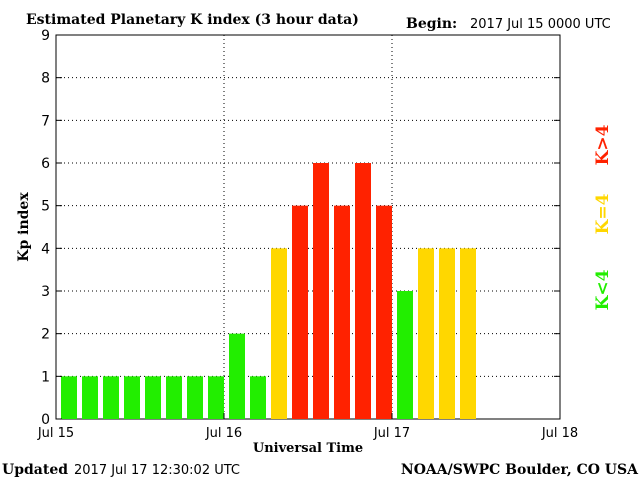 This screenshot has height=480, width=640. Describe the element at coordinates (520, 470) in the screenshot. I see `data-source: NOAA/SWPC Boulder, CO USA` at that location.